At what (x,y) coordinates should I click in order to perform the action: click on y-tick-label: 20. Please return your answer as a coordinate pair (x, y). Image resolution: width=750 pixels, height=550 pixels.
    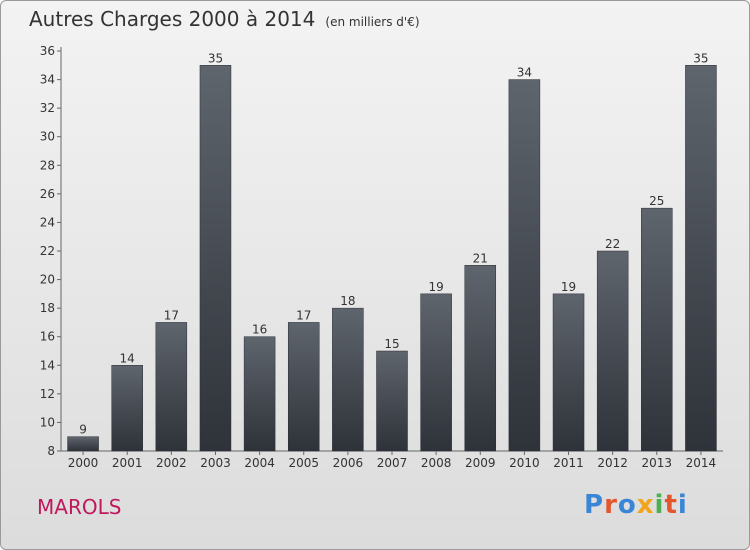
    Looking at the image, I should click on (47, 280).